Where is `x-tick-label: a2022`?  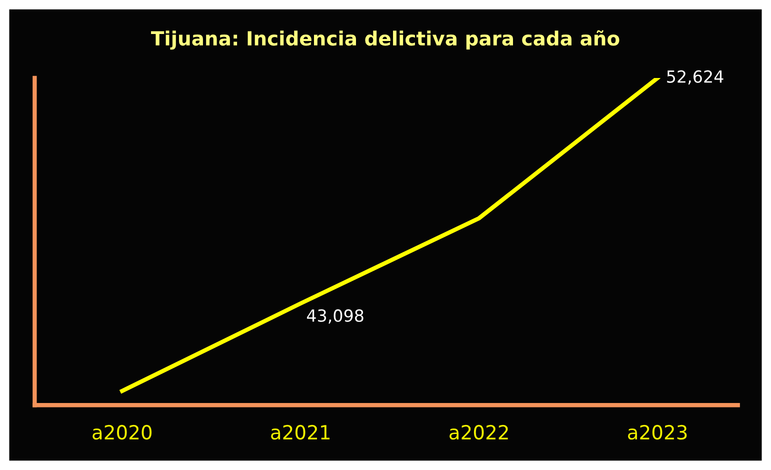
x-tick-label: a2022 is located at coordinates (479, 432).